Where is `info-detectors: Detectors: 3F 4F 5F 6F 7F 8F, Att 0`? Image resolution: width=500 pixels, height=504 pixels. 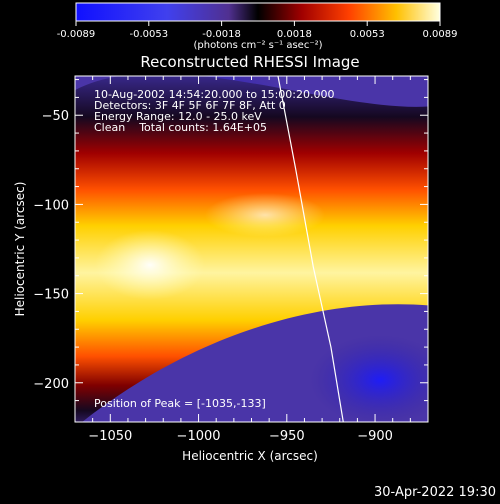
info-detectors: Detectors: 3F 4F 5F 6F 7F 8F, Att 0 is located at coordinates (190, 105).